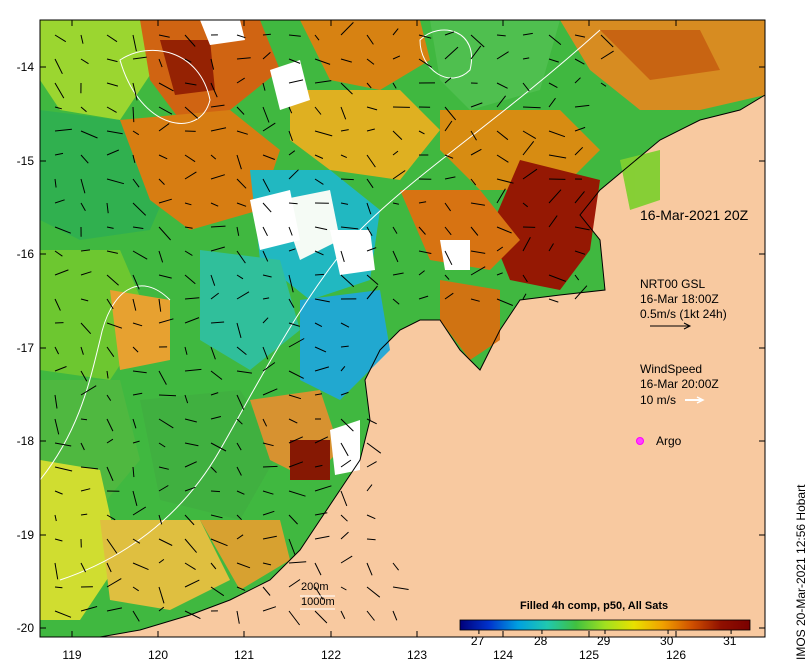 The width and height of the screenshot is (809, 672). I want to click on lat-label-14: -14, so click(25, 67).